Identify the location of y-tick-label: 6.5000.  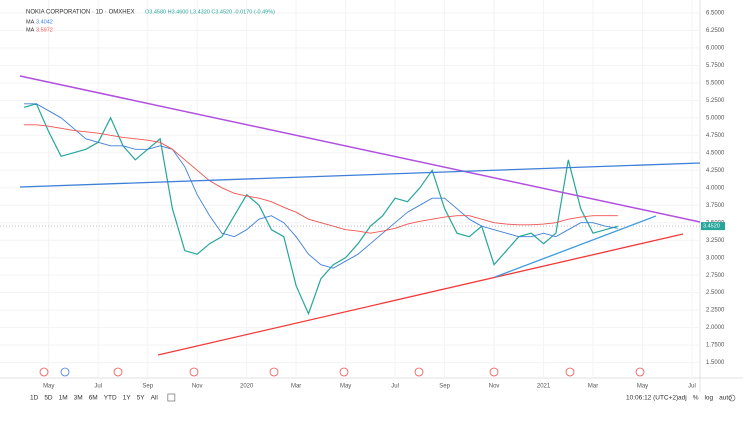
(715, 13).